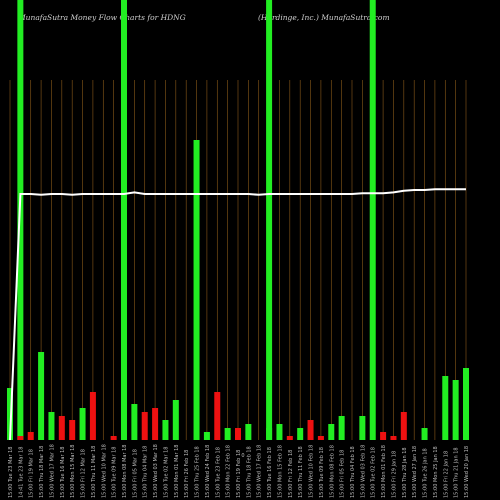 This screenshot has width=500, height=500. Describe the element at coordinates (394, 474) in the screenshot. I see `x-tick-label: 15:00 Fri 29 Jan 18` at that location.